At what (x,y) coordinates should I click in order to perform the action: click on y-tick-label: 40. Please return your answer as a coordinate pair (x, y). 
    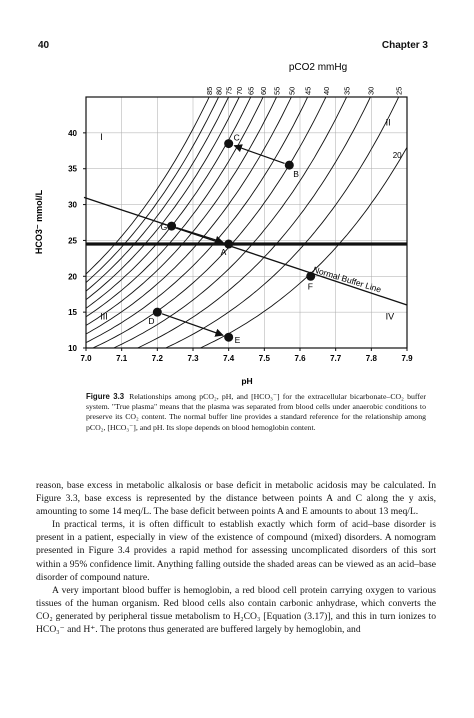
    Looking at the image, I should click on (72, 133).